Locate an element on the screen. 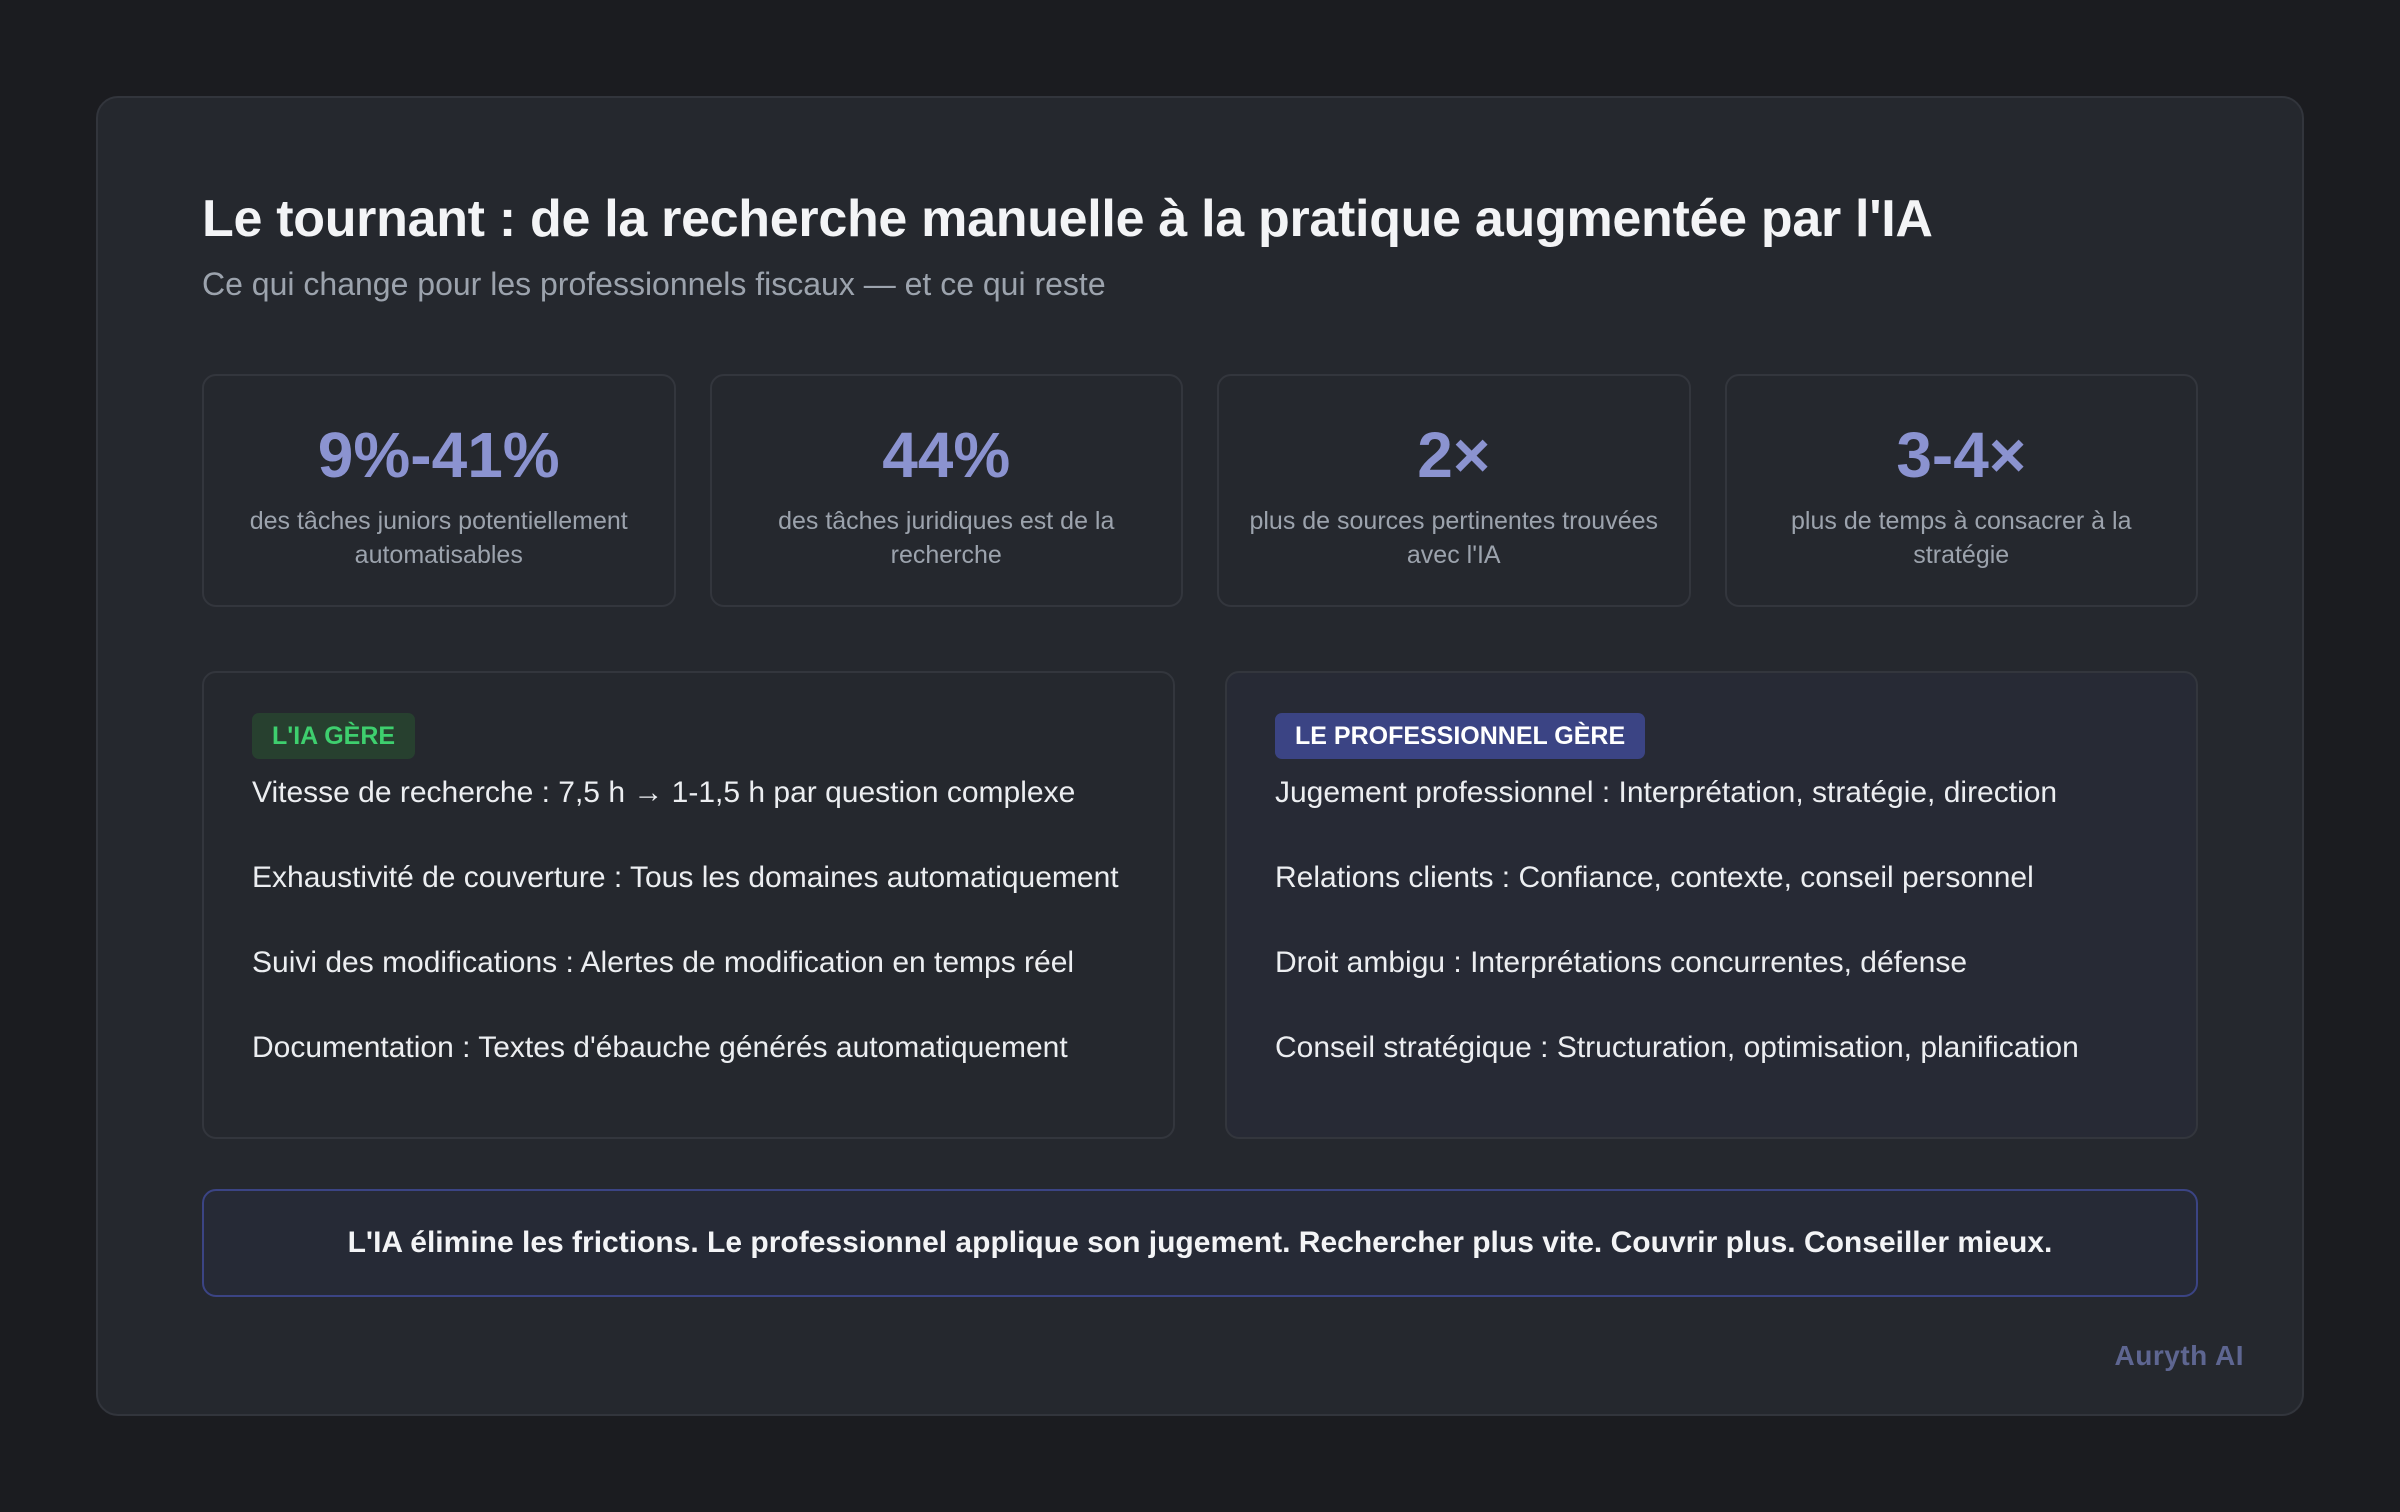 This screenshot has width=2400, height=1512. stat-value: 44% is located at coordinates (946, 455).